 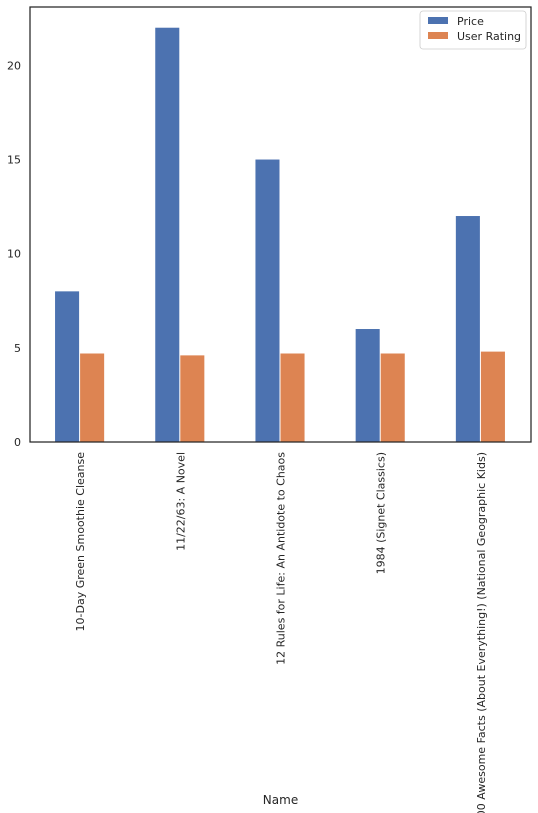 I want to click on y-tick-label: 10, so click(x=14, y=254).